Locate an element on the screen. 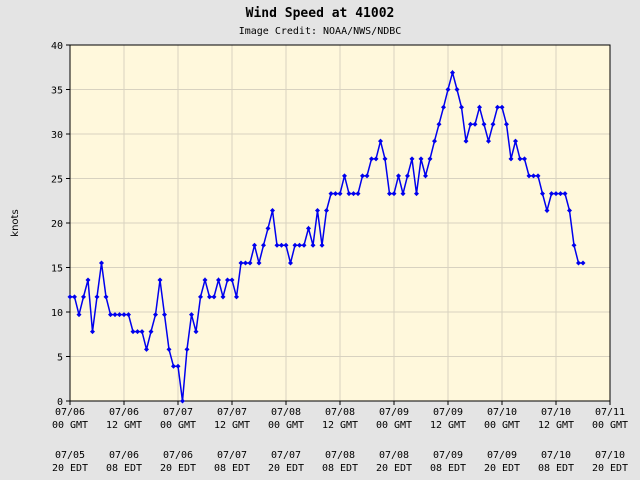 The image size is (640, 480). x-tick-label: 07/09 12 GMT is located at coordinates (448, 419).